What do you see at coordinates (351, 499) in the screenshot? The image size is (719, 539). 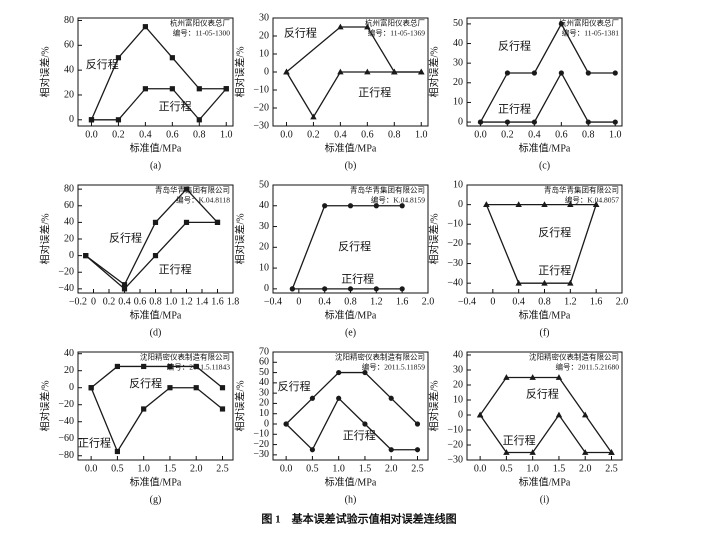 I see `panel-label: (h)` at bounding box center [351, 499].